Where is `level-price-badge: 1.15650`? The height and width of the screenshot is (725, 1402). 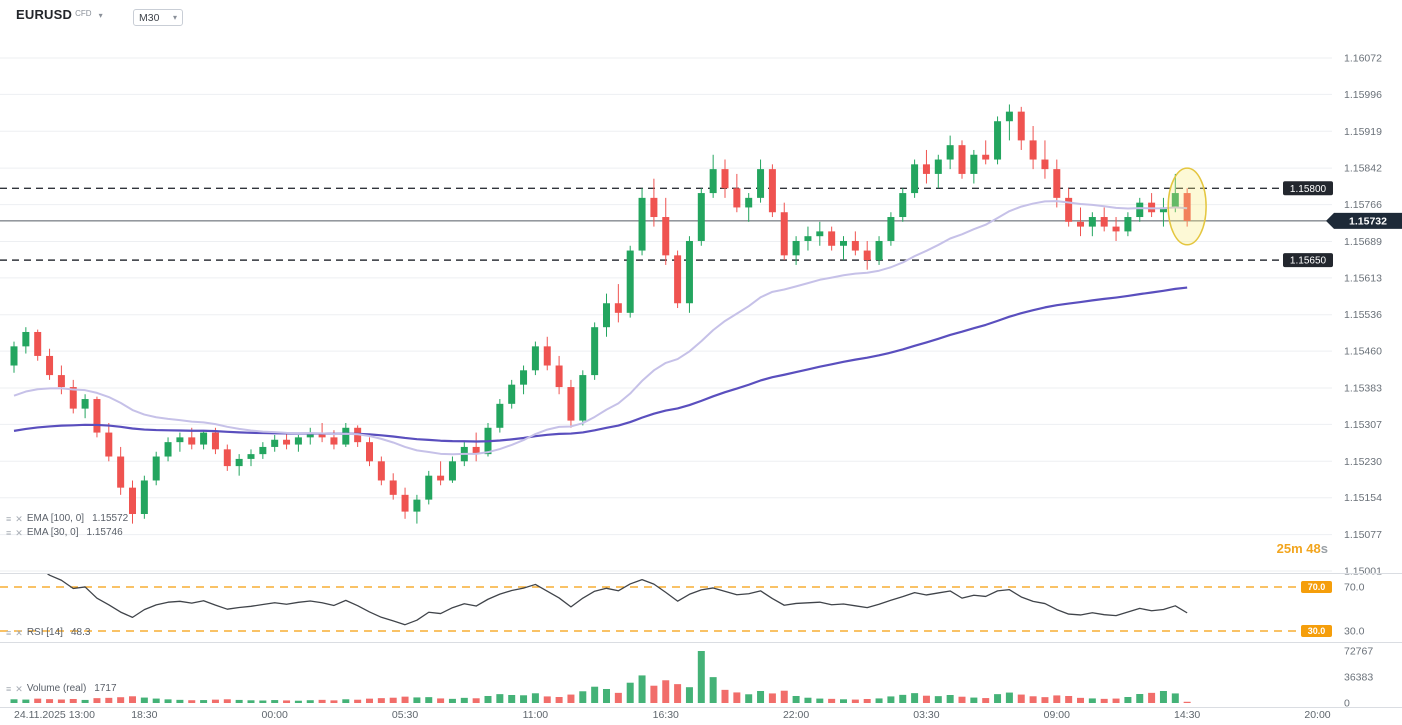 level-price-badge: 1.15650 is located at coordinates (1308, 260).